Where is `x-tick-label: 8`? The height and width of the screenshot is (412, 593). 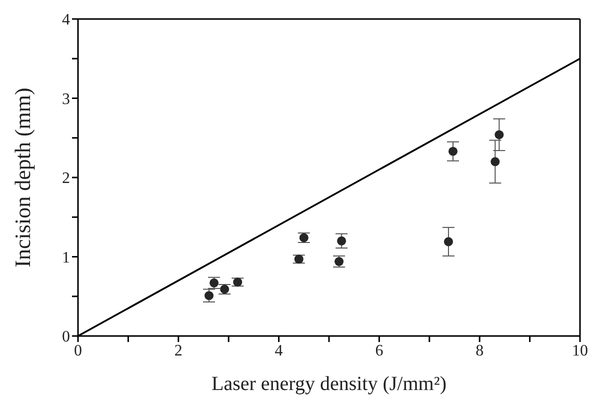 x-tick-label: 8 is located at coordinates (480, 351).